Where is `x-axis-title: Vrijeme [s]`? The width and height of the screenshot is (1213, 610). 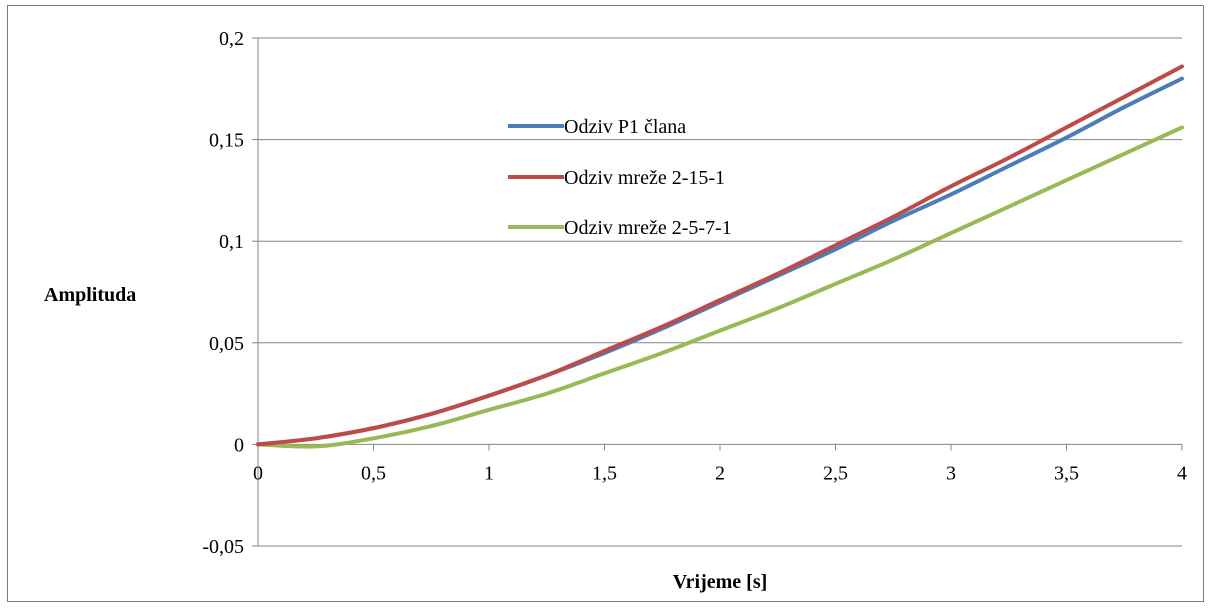 x-axis-title: Vrijeme [s] is located at coordinates (720, 582).